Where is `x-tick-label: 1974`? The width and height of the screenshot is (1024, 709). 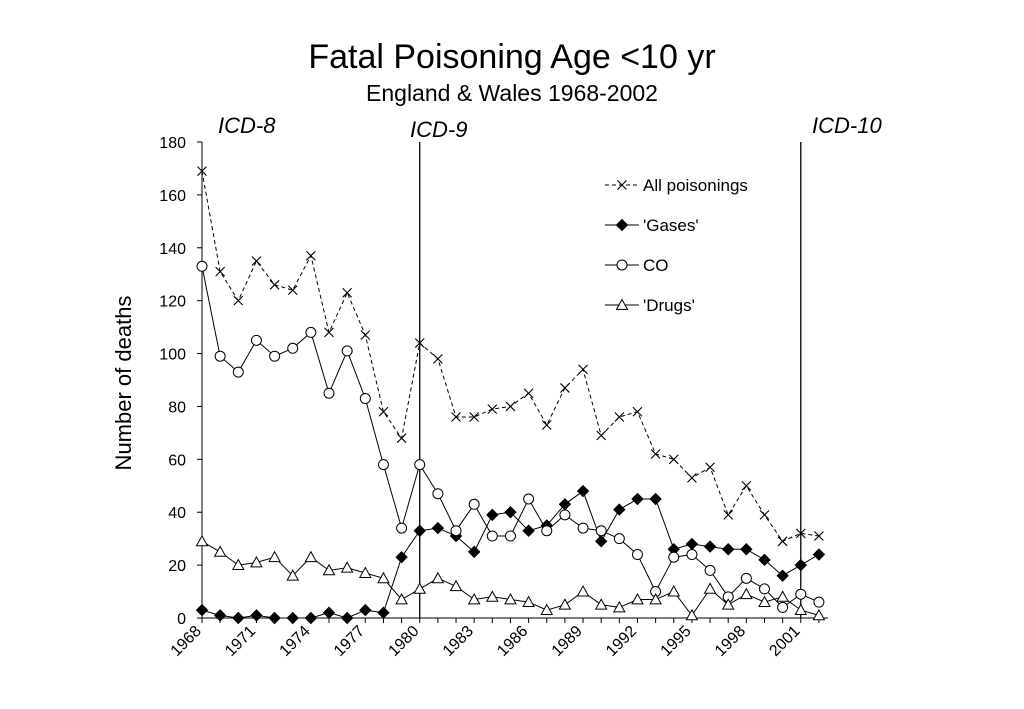
x-tick-label: 1974 is located at coordinates (295, 641).